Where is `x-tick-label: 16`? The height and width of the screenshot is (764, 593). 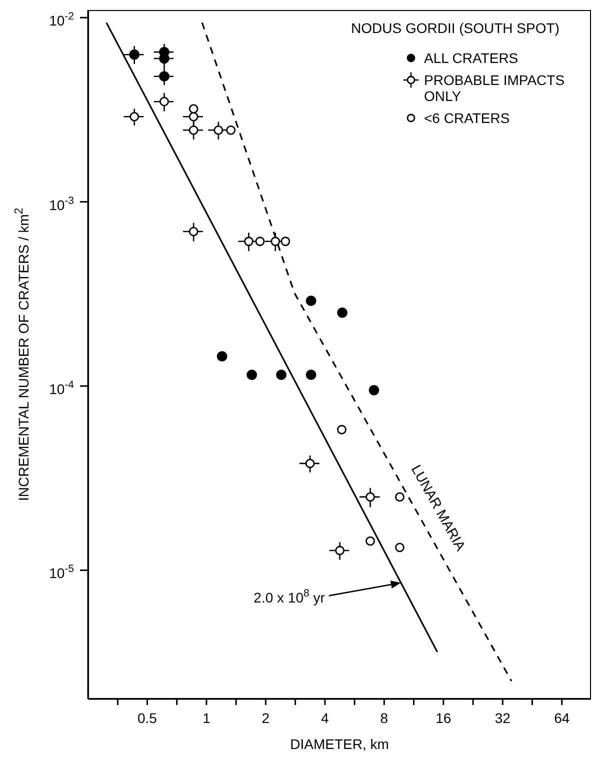
x-tick-label: 16 is located at coordinates (444, 718).